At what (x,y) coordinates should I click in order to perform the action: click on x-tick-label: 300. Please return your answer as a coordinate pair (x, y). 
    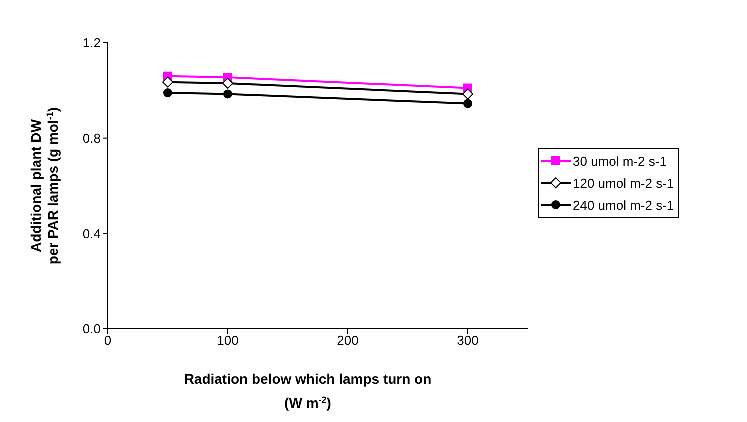
    Looking at the image, I should click on (468, 340).